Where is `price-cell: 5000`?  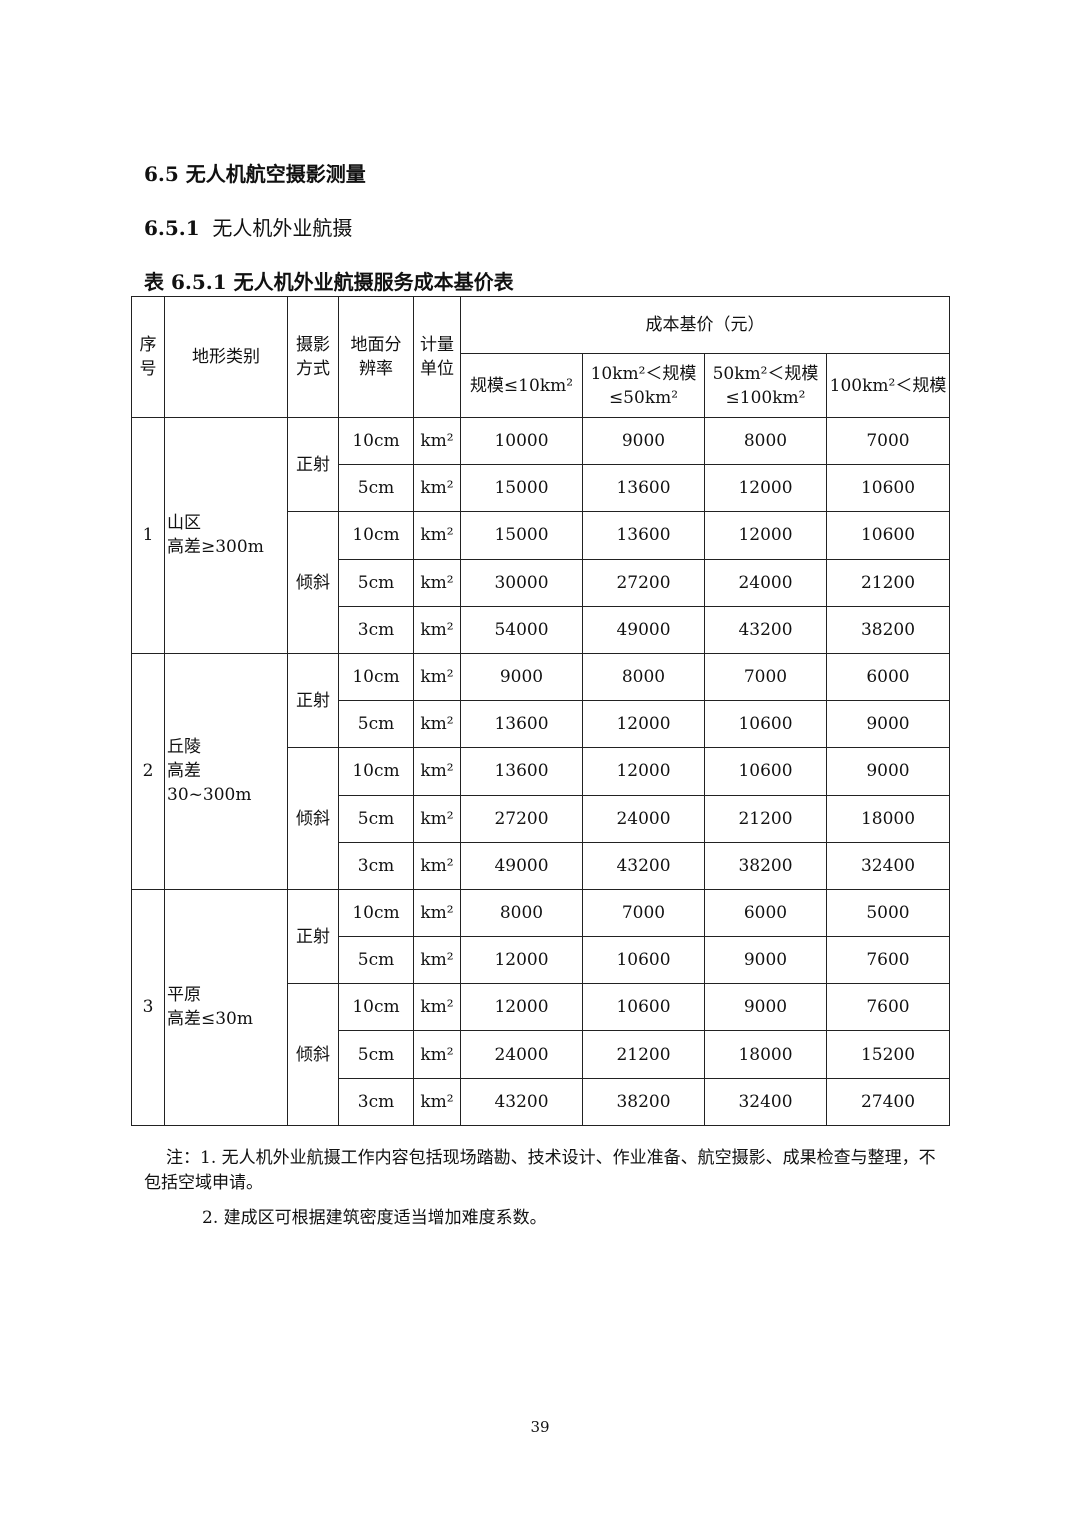 price-cell: 5000 is located at coordinates (888, 913).